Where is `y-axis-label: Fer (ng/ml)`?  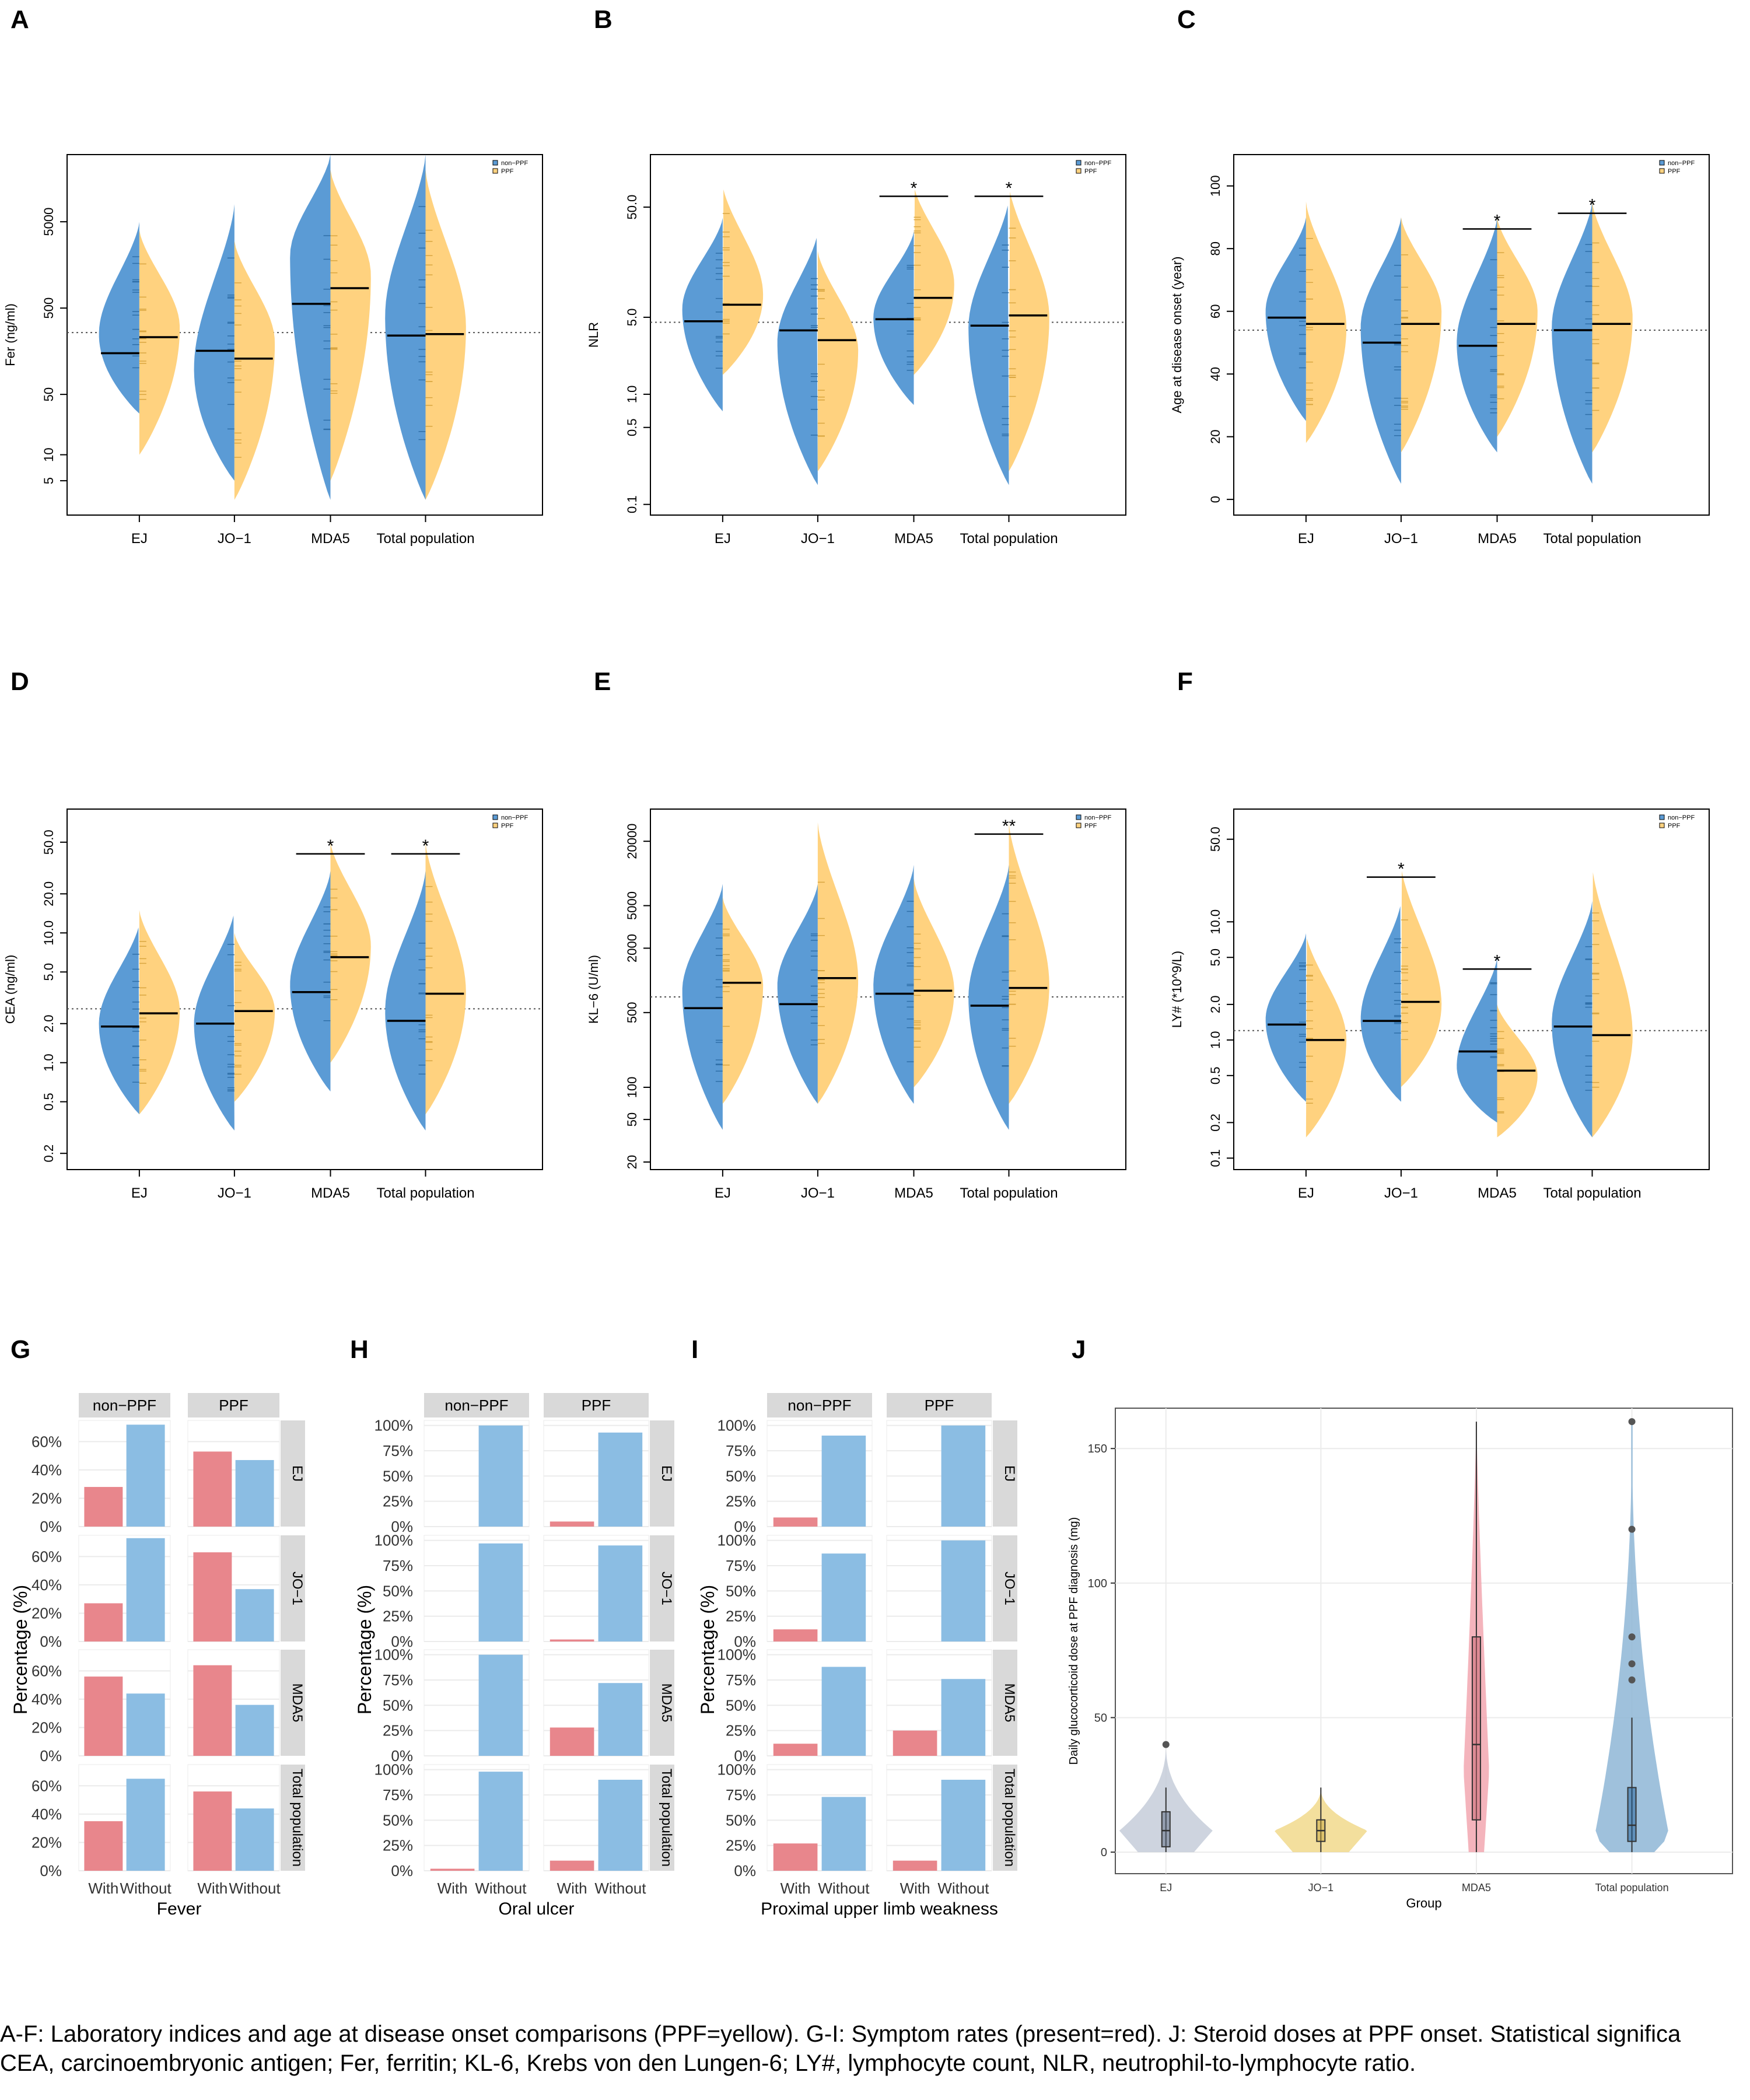 y-axis-label: Fer (ng/ml) is located at coordinates (10, 335).